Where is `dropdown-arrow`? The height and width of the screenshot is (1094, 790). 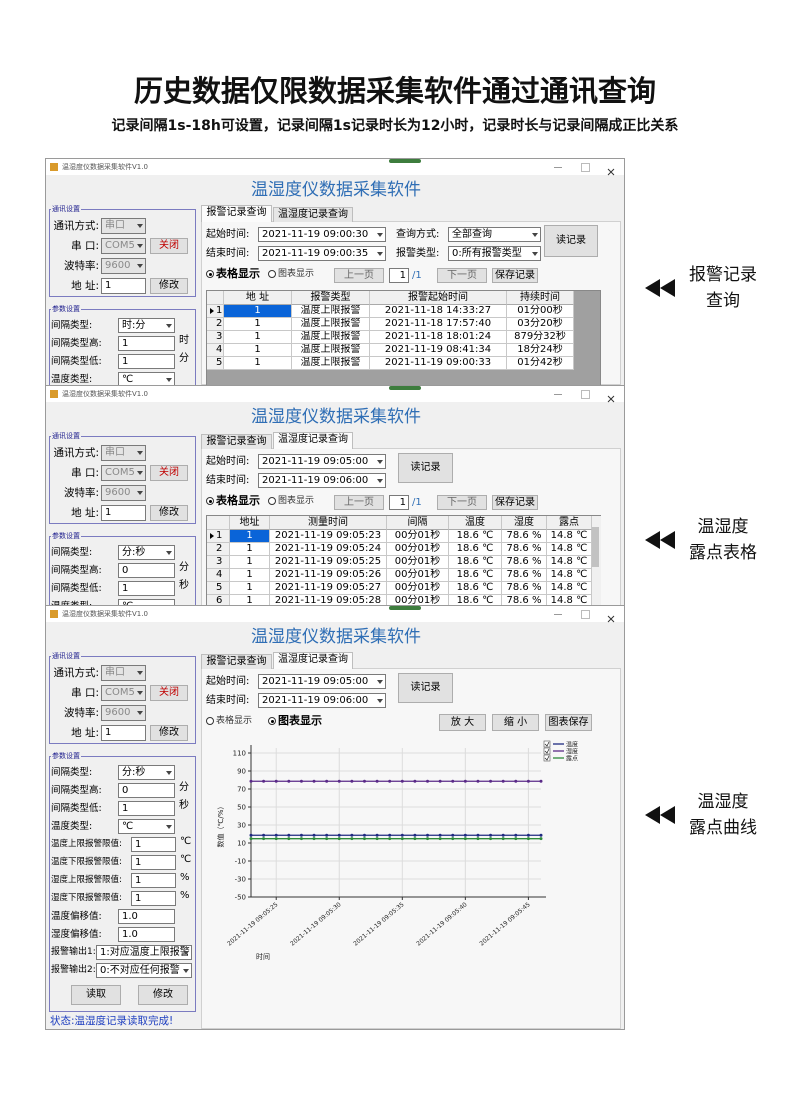
dropdown-arrow is located at coordinates (140, 693).